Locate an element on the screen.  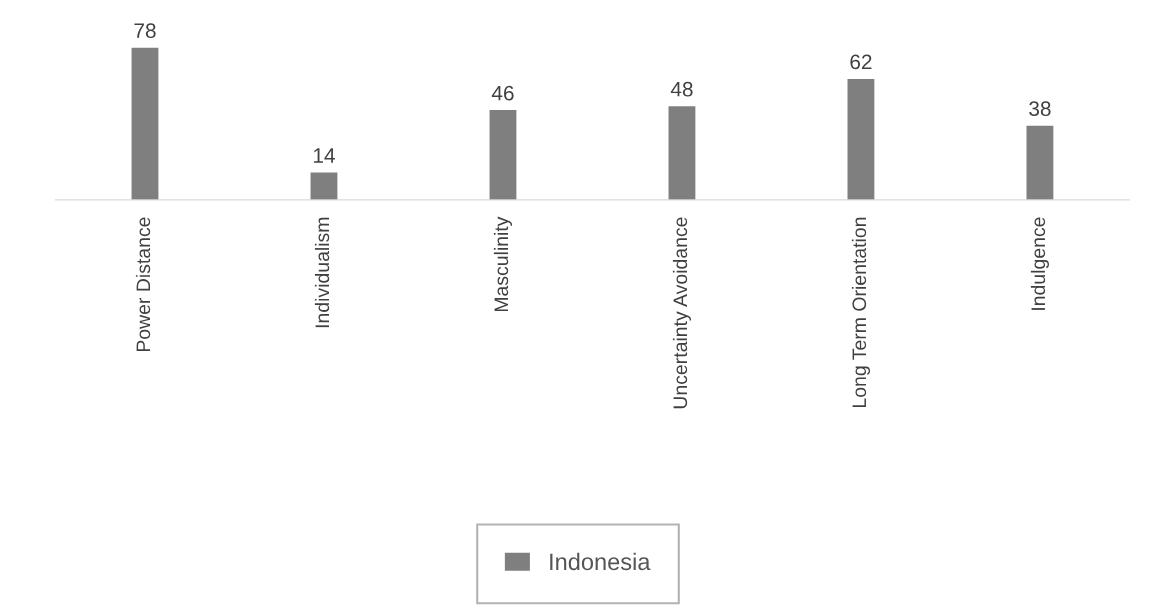
data-label: 38 is located at coordinates (1040, 109).